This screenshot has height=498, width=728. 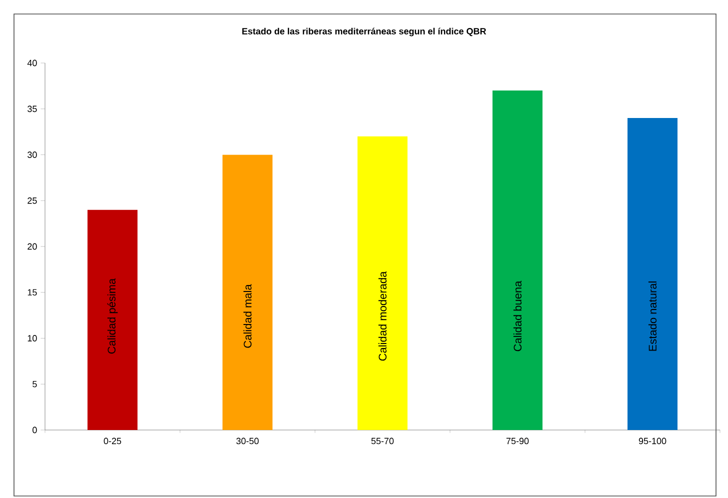 What do you see at coordinates (32, 109) in the screenshot?
I see `y-tick-label: 35` at bounding box center [32, 109].